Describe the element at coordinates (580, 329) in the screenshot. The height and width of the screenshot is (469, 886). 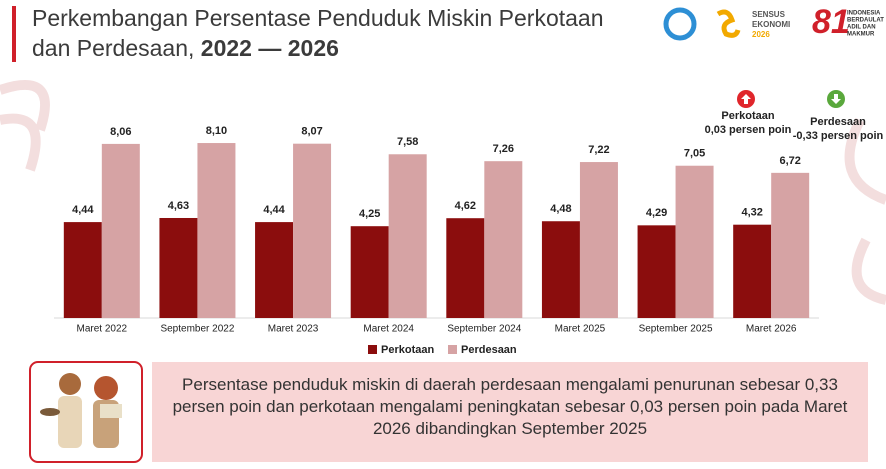
I see `x-tick-label: Maret 2025` at that location.